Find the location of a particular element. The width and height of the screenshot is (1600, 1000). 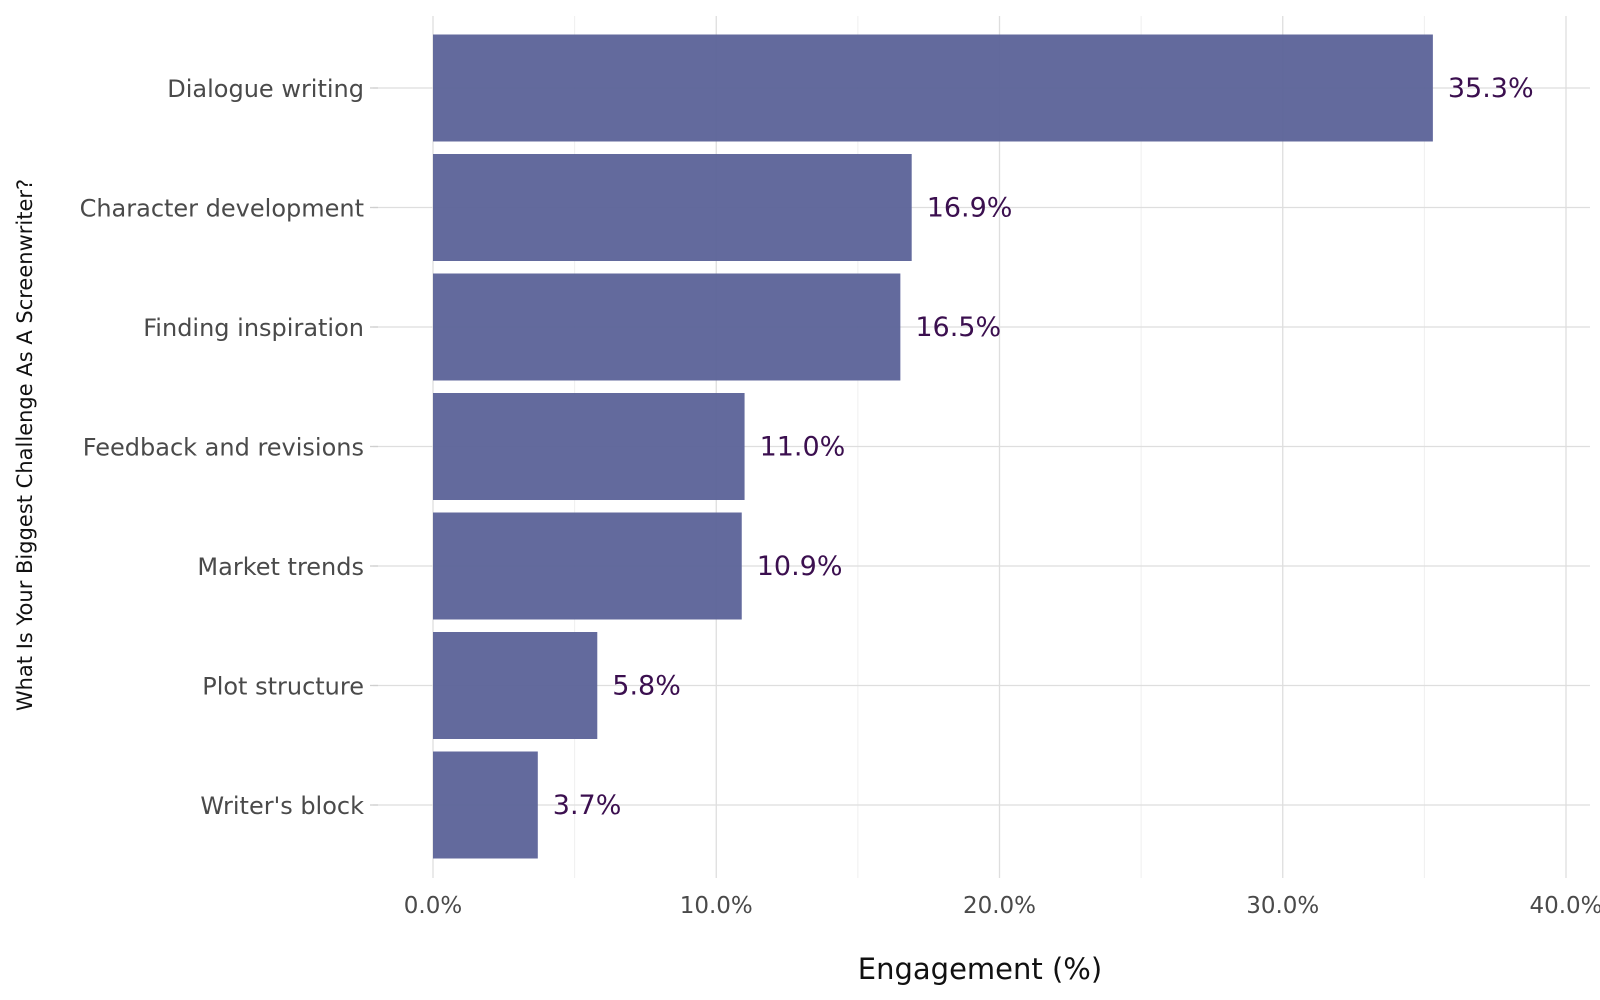

x-tick-labels: 0.0% 10.0% 20.0% 30.0% 40.0% is located at coordinates (1002, 906).